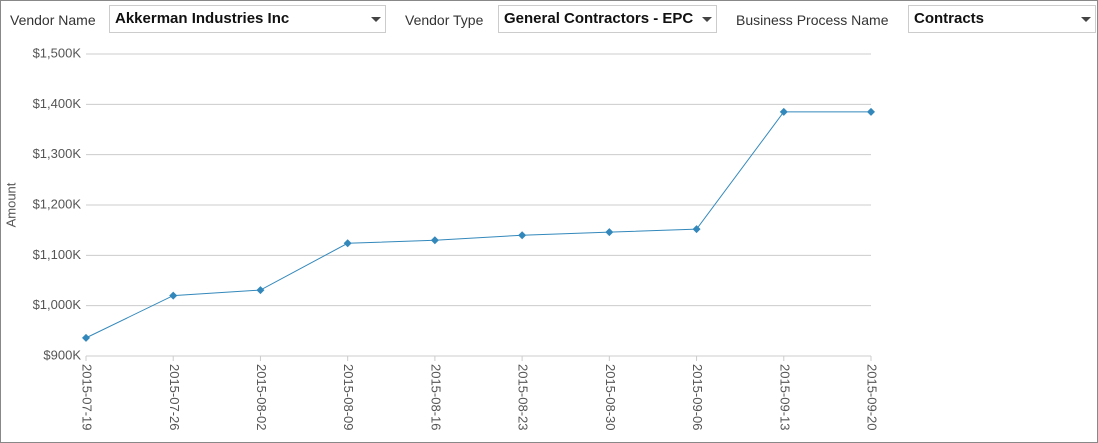  I want to click on x-tick-label: 2015-08-23, so click(523, 397).